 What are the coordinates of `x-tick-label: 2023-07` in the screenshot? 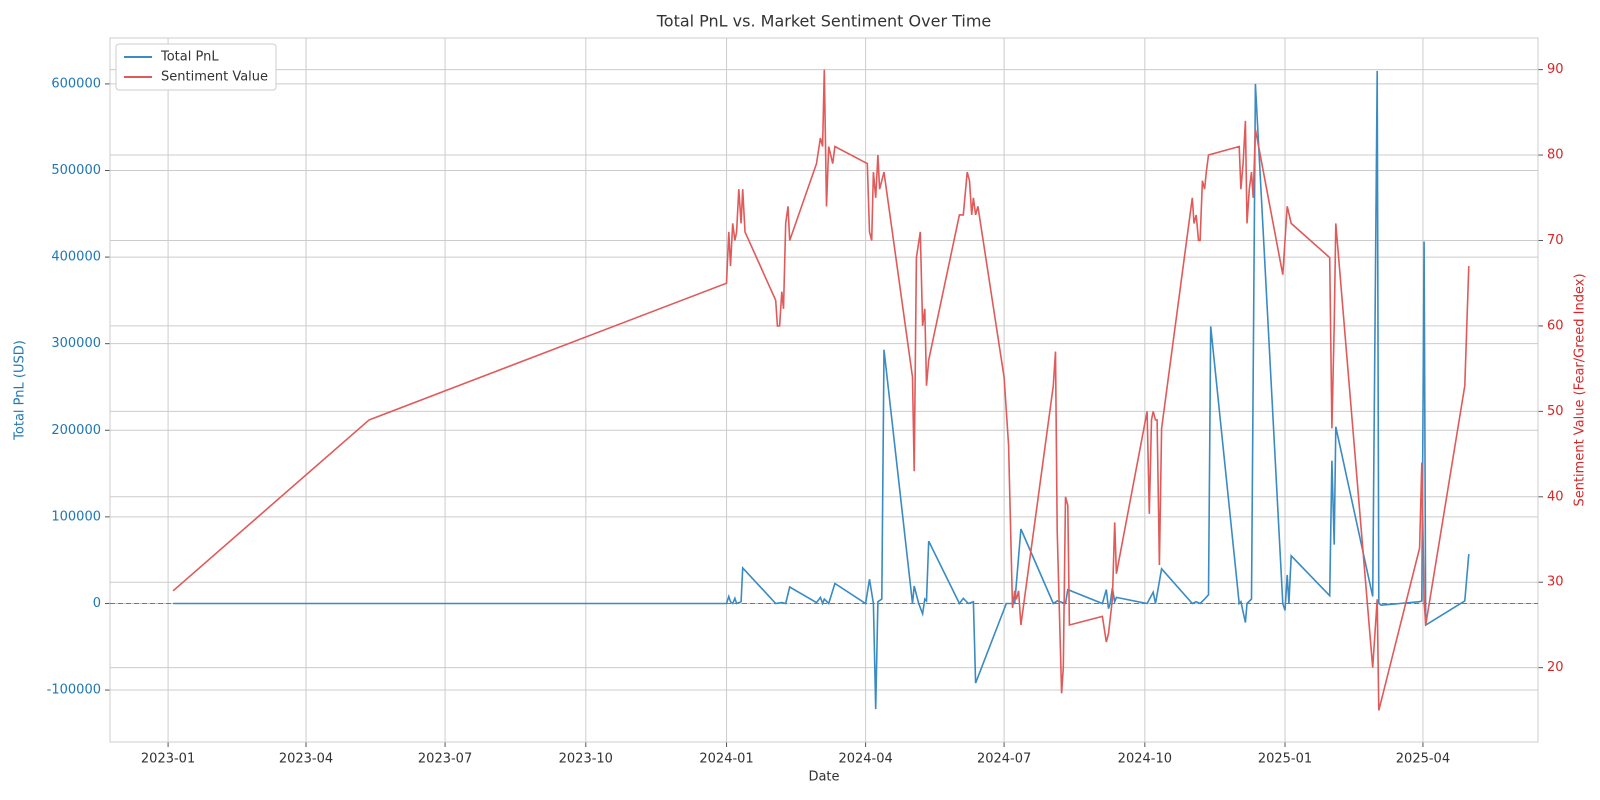 It's located at (445, 759).